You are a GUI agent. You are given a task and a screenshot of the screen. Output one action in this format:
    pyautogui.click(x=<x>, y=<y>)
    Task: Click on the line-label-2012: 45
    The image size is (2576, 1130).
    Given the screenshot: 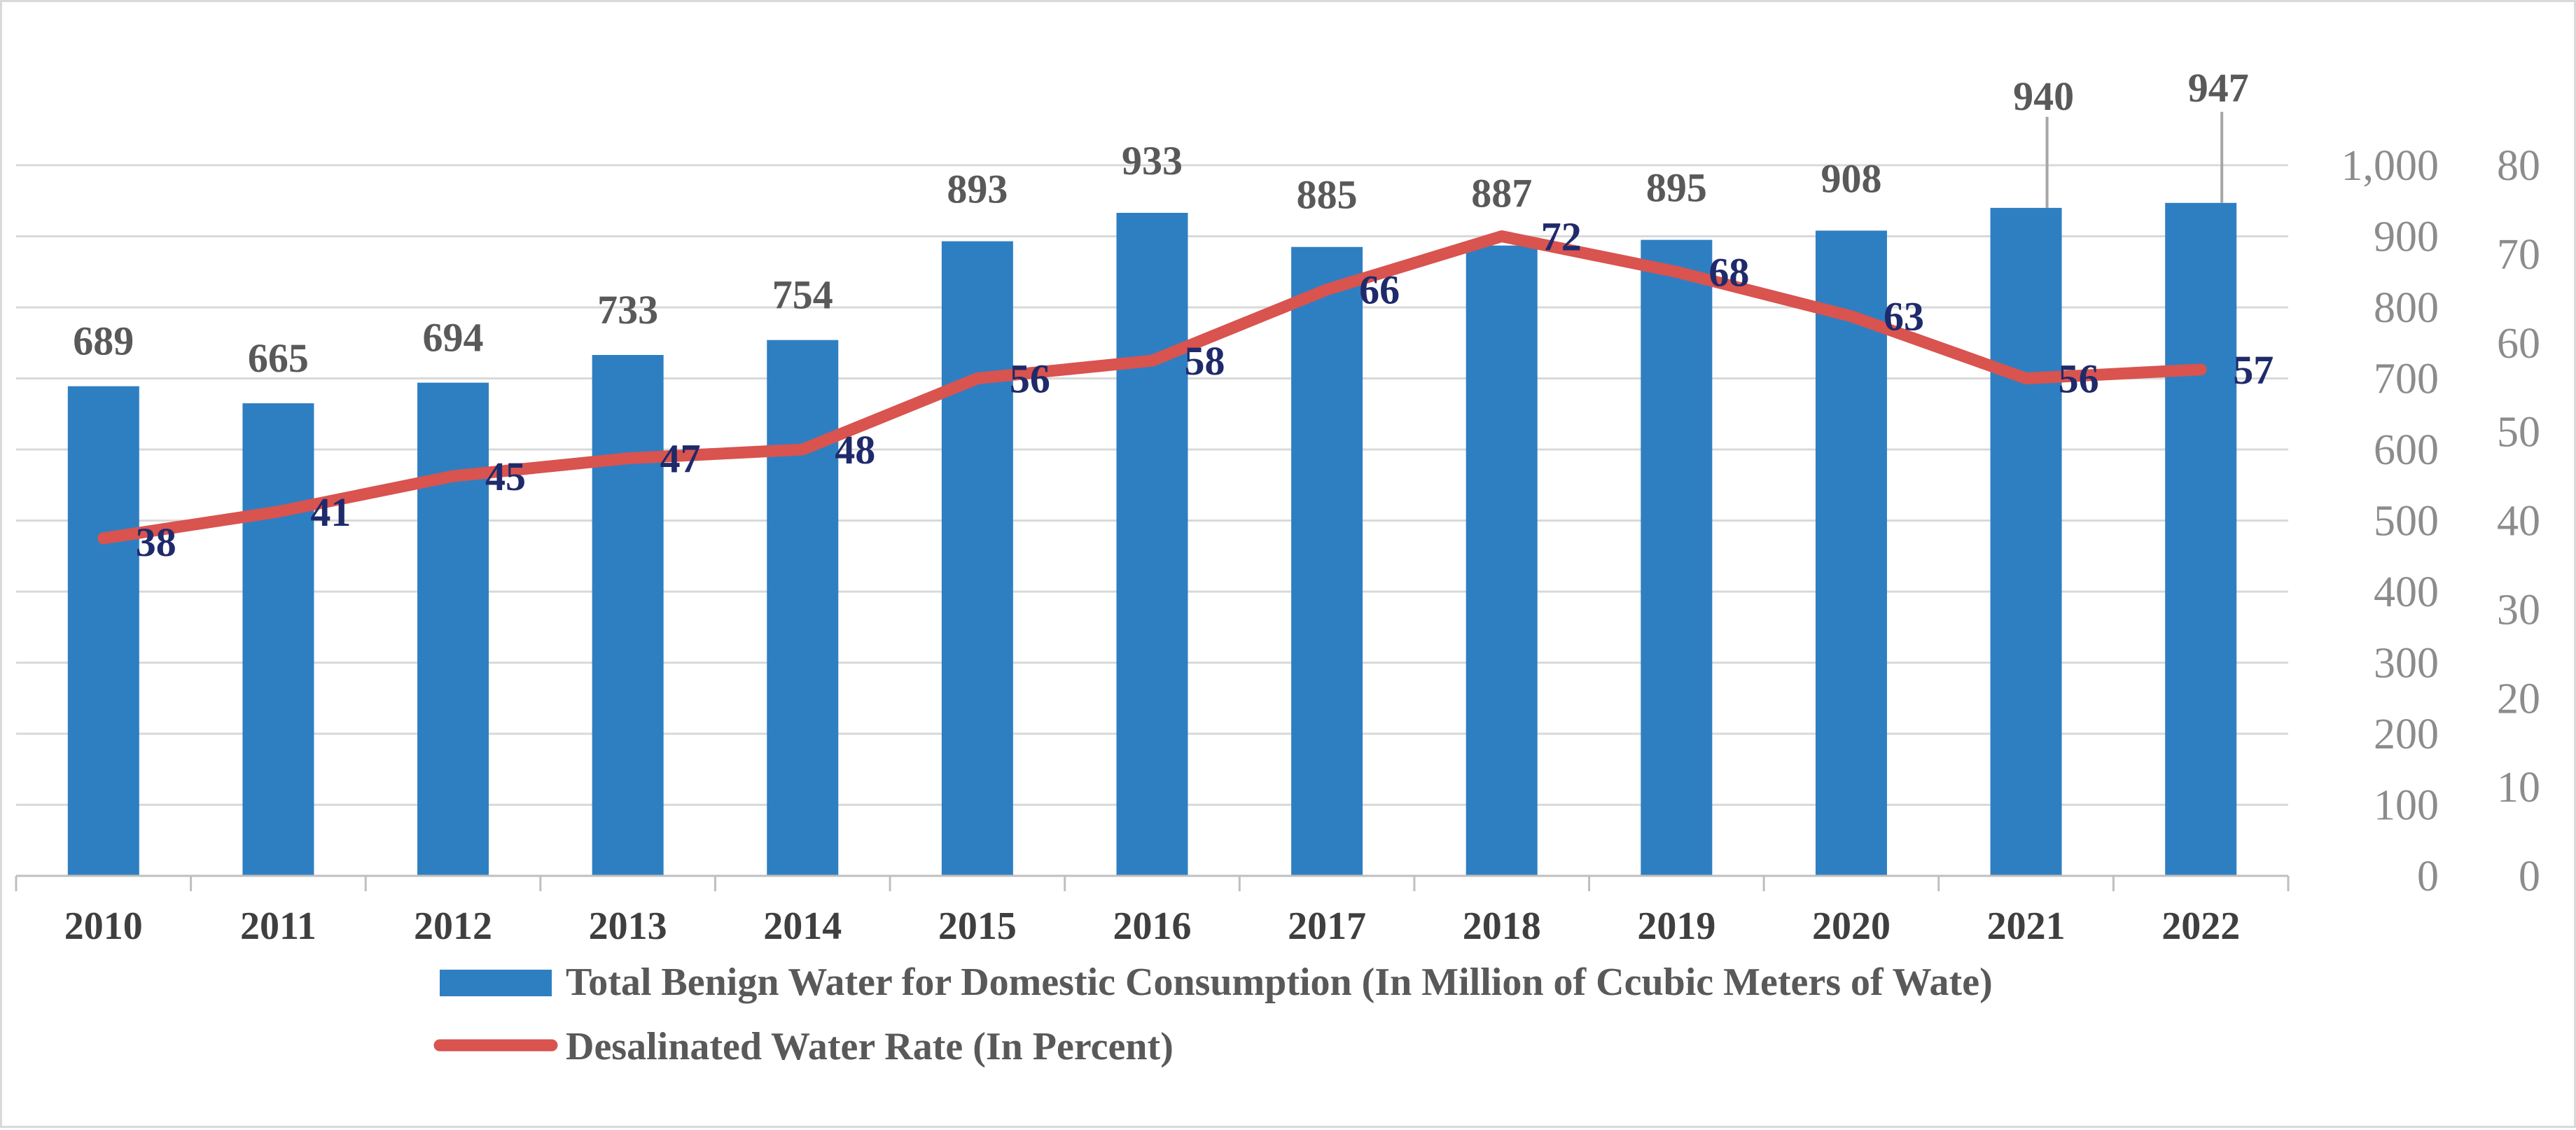 What is the action you would take?
    pyautogui.click(x=505, y=476)
    